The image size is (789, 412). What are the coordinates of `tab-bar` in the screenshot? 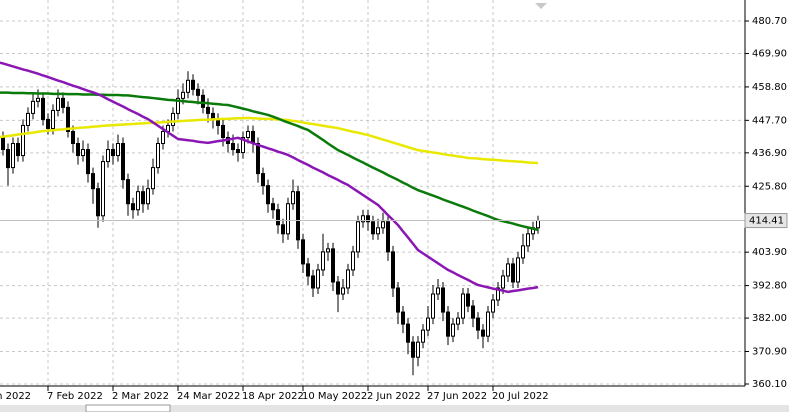 It's located at (394, 408).